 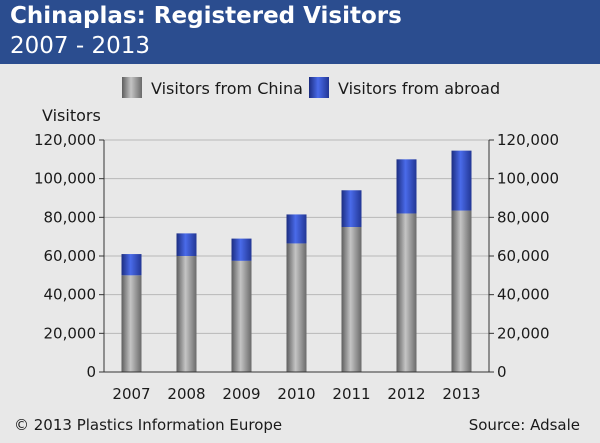 What do you see at coordinates (241, 249) in the screenshot?
I see `bar-abroad-2009` at bounding box center [241, 249].